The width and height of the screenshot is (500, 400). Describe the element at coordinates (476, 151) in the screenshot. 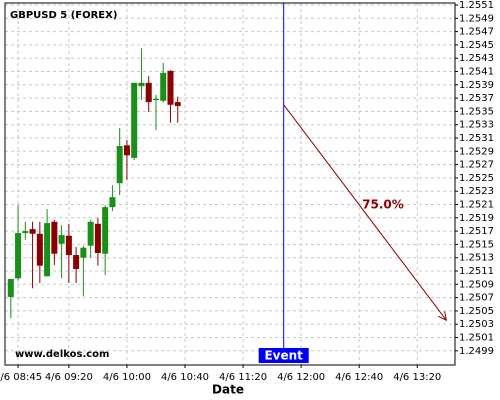

I see `y-tick-label: 1.2529` at that location.